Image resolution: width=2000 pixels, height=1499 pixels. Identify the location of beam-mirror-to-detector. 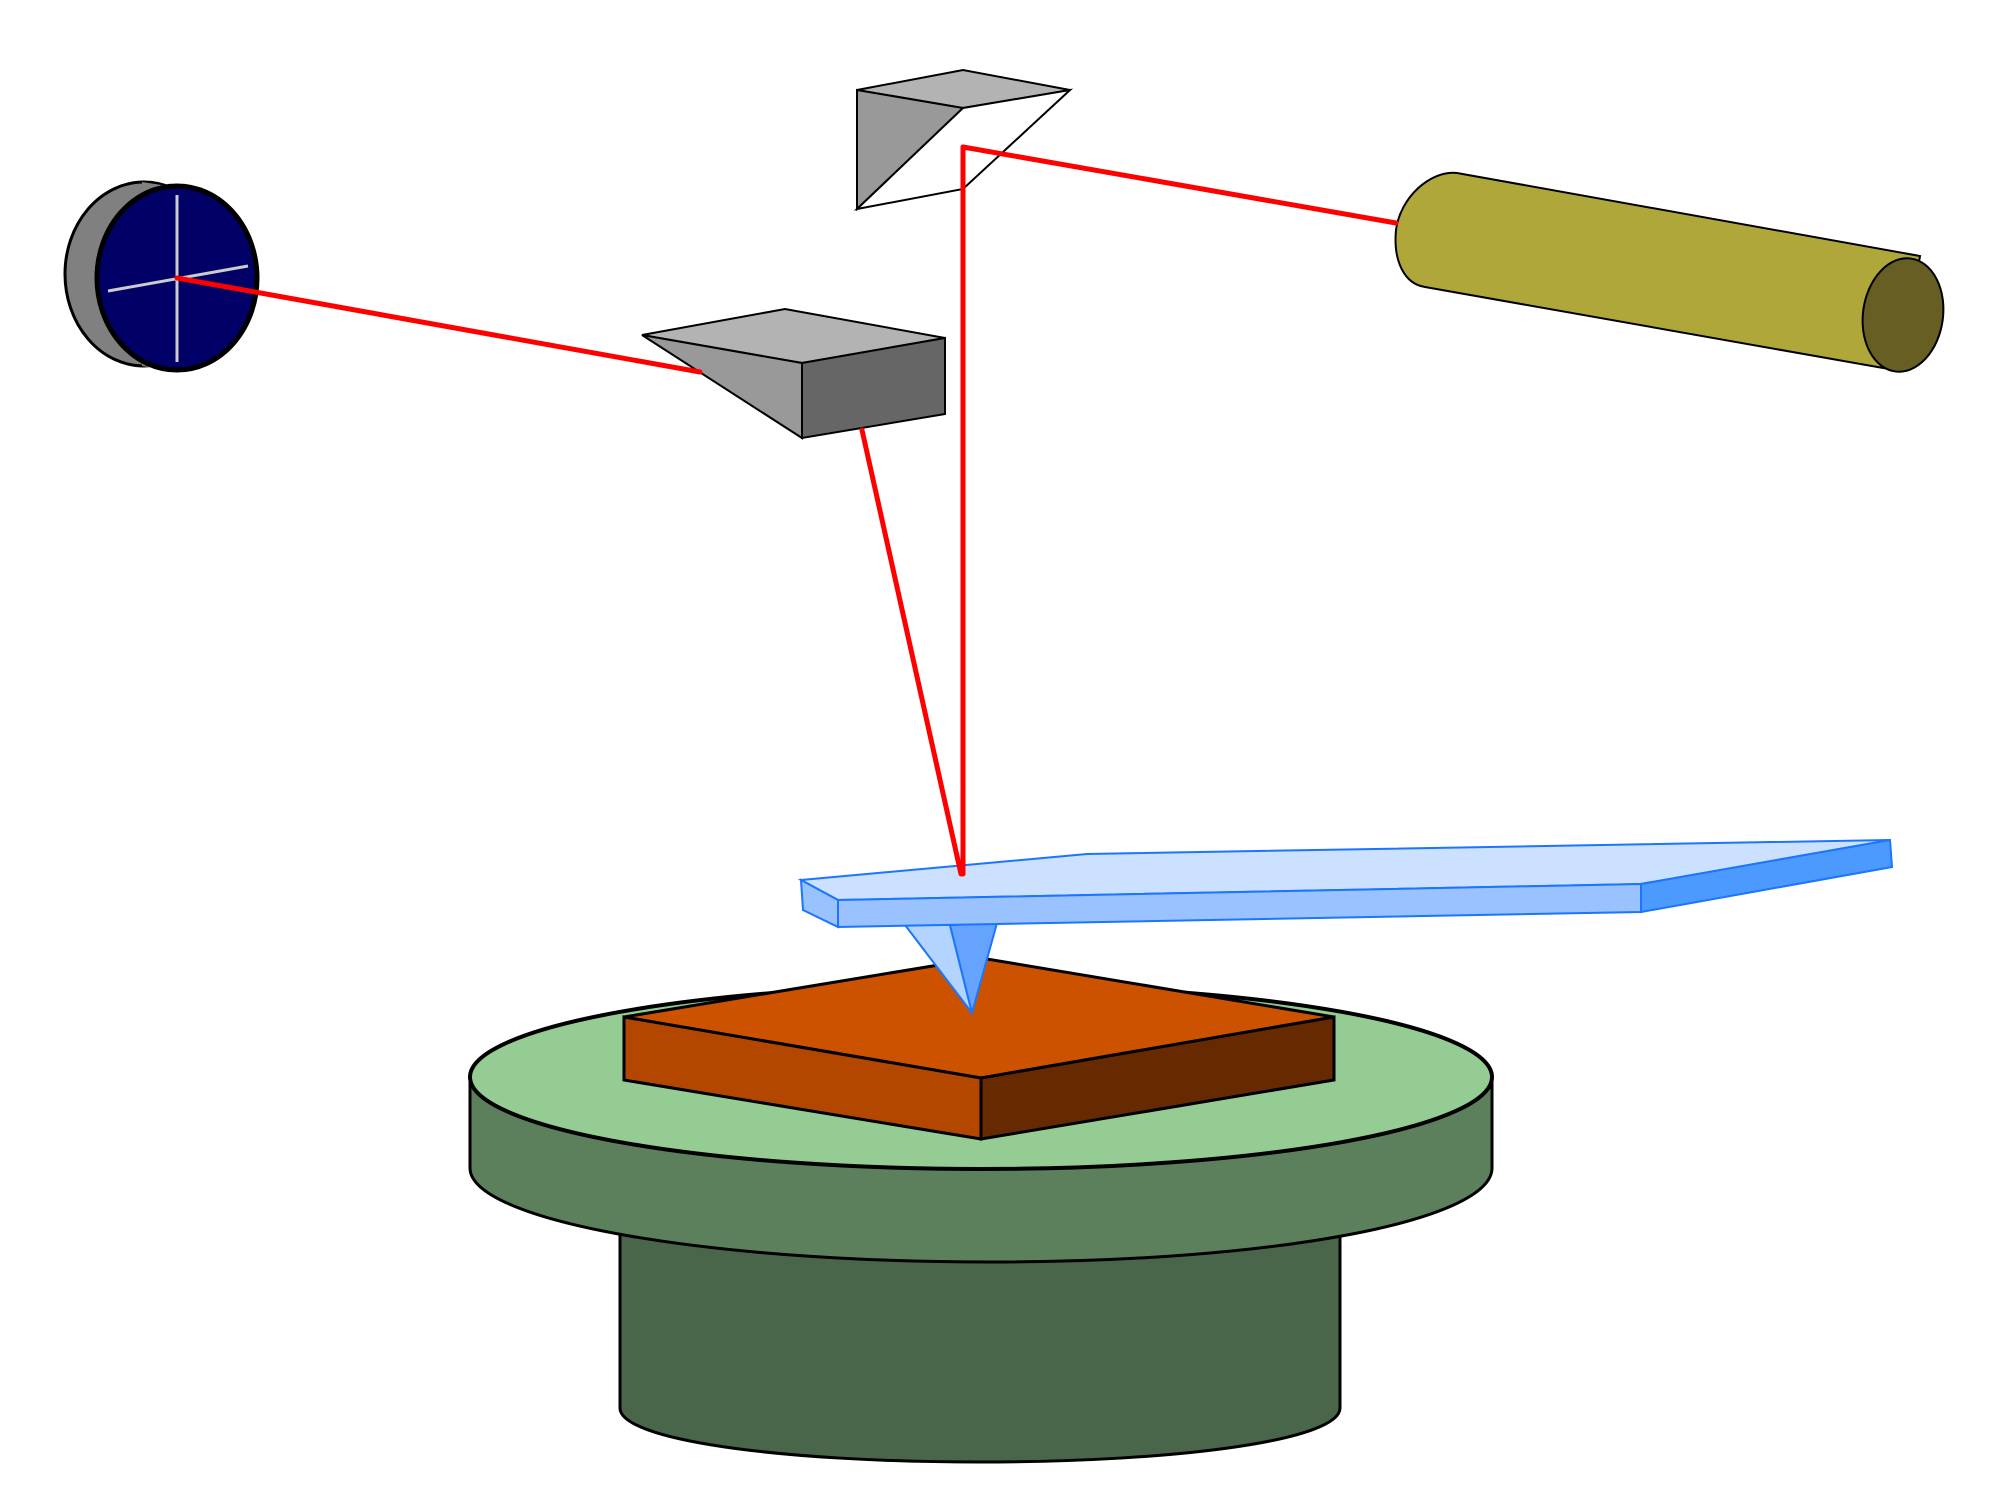
(438, 325).